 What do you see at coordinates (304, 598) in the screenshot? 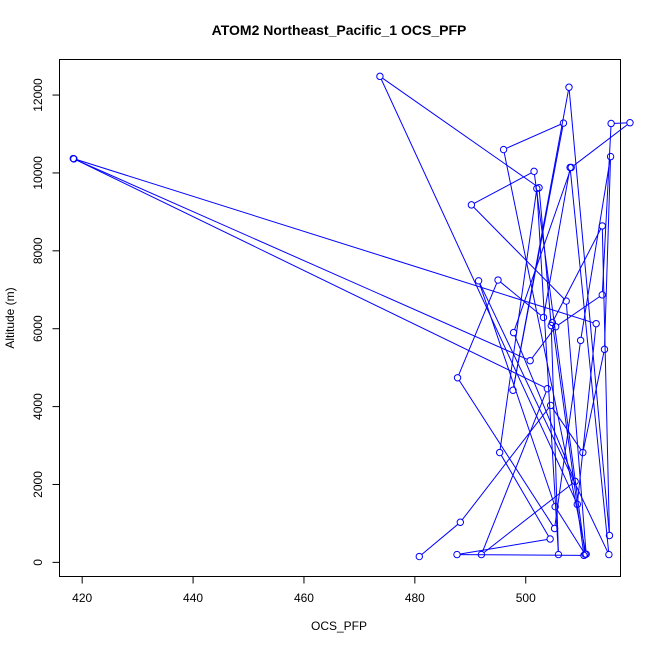
I see `x-tick-label: 460` at bounding box center [304, 598].